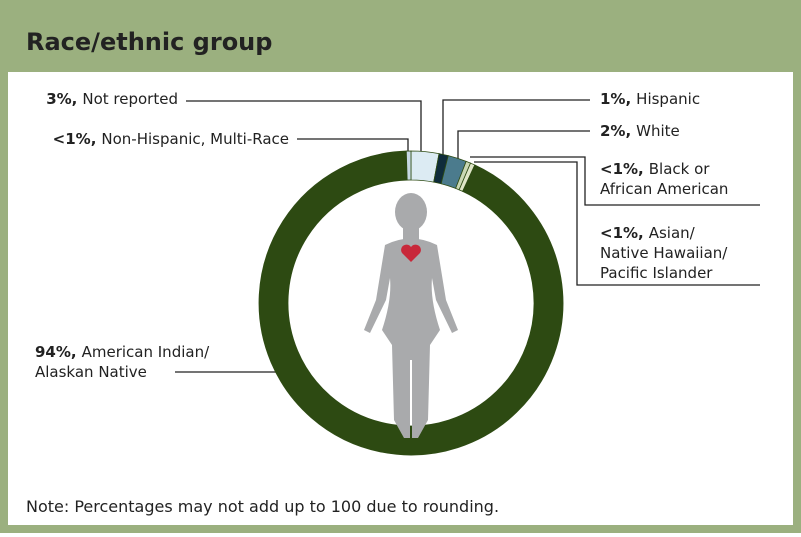  I want to click on category-label: Alaskan Native, so click(91, 372).